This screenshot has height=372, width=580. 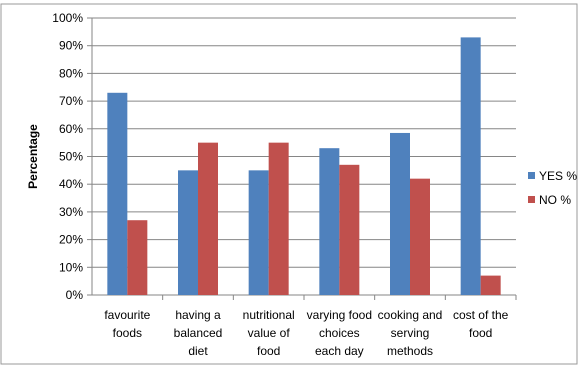 I want to click on x-tick-label: serving, so click(x=410, y=333).